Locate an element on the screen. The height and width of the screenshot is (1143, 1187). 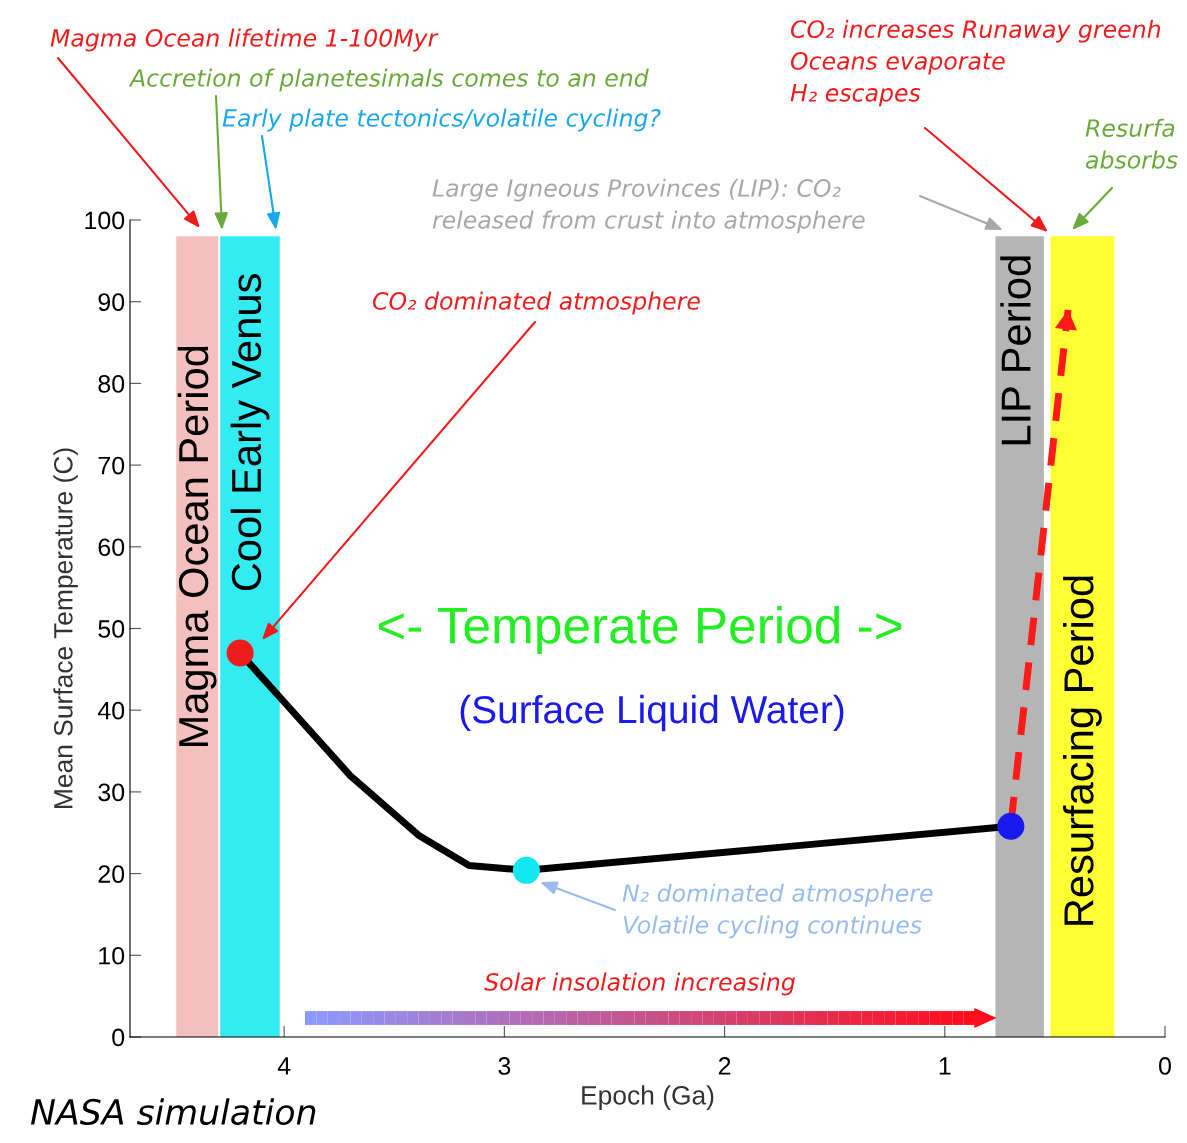
text: Accretion of planetesimals comes to an end is located at coordinates (388, 80).